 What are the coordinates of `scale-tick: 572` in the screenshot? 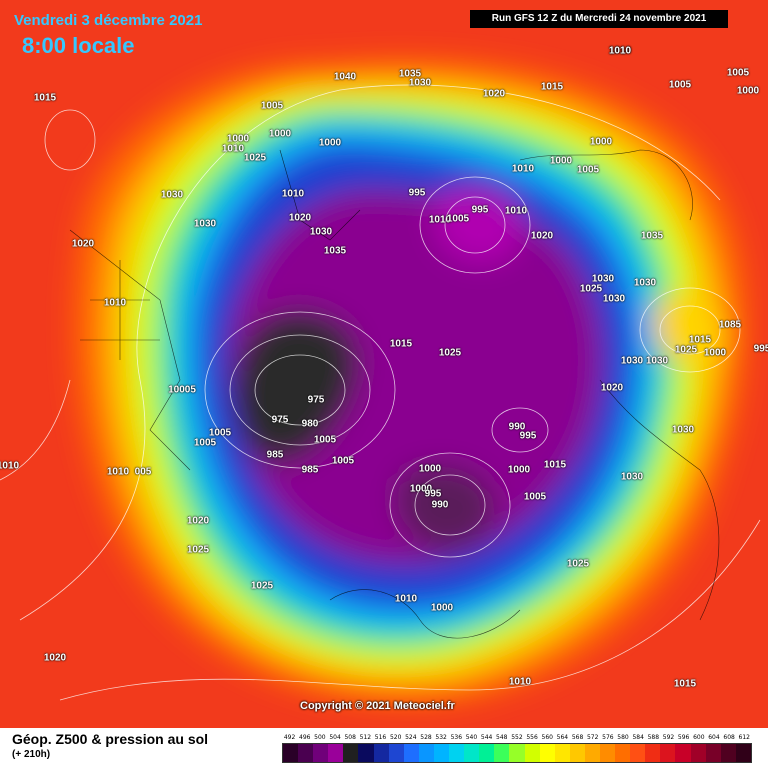 It's located at (592, 737).